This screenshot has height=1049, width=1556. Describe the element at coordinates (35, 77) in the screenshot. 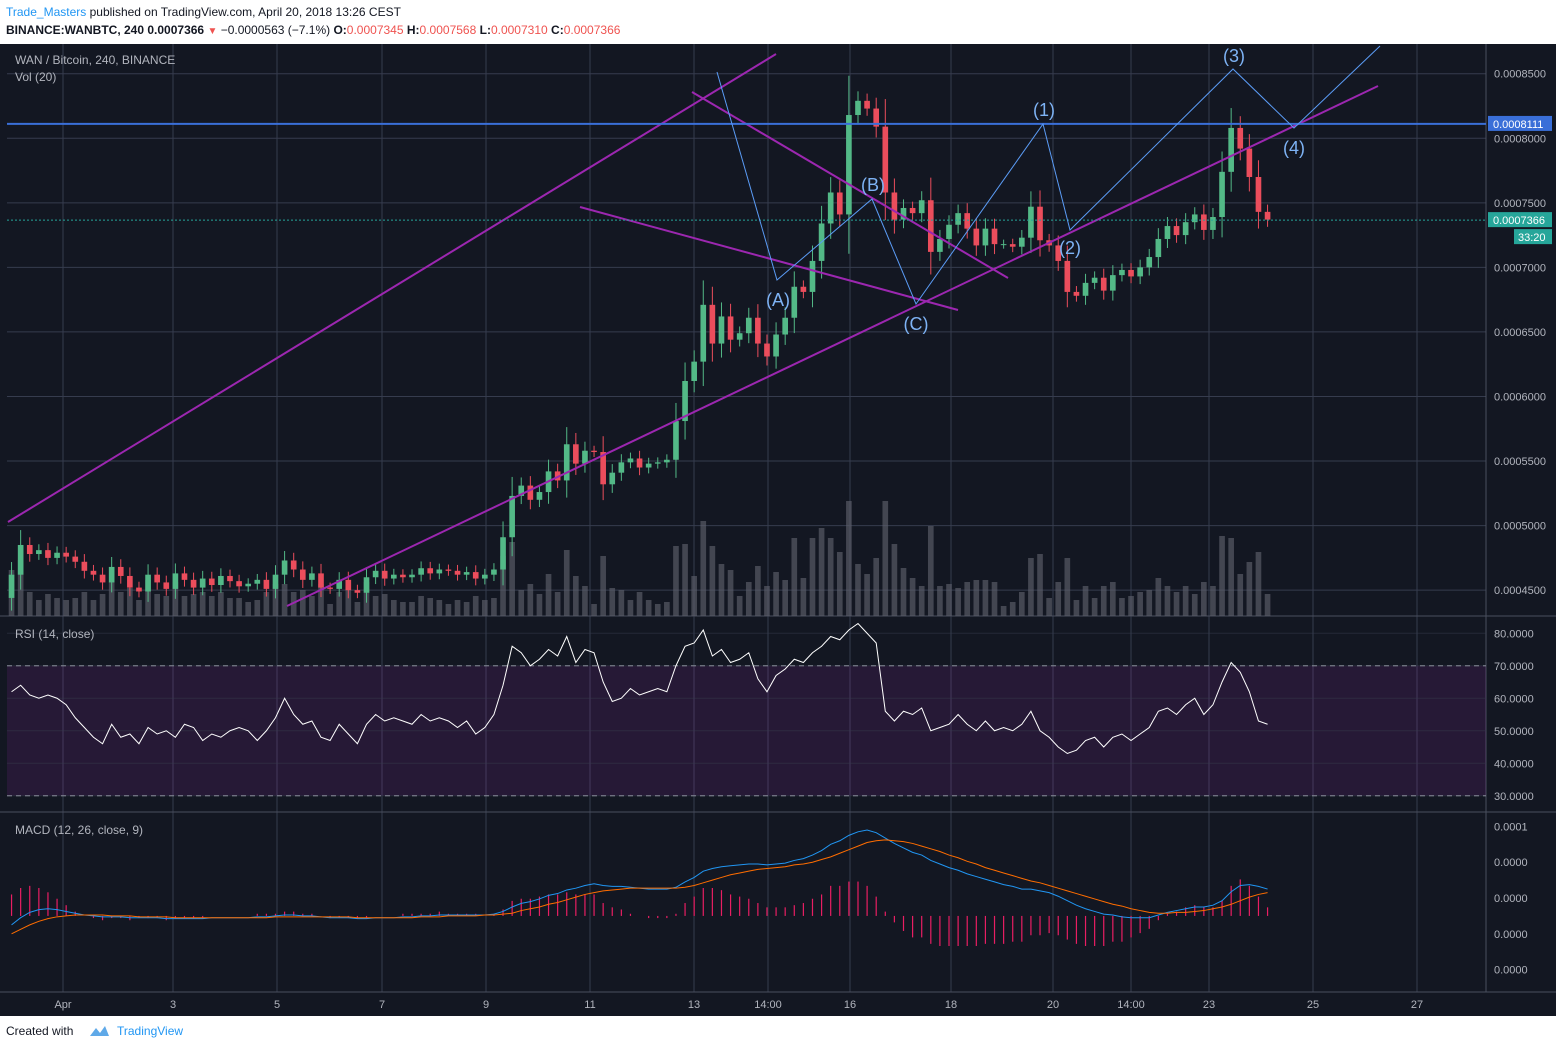

I see `volume-title: Vol (20)` at that location.